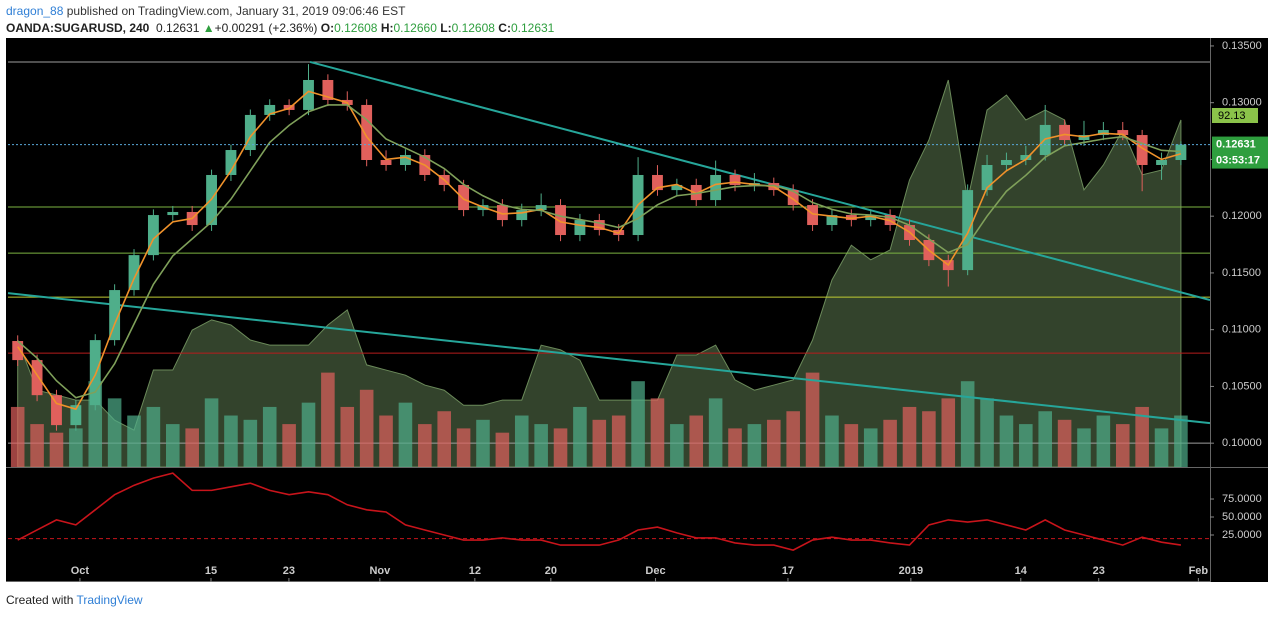  I want to click on rsi-tick-label: 50.0000, so click(1242, 517).